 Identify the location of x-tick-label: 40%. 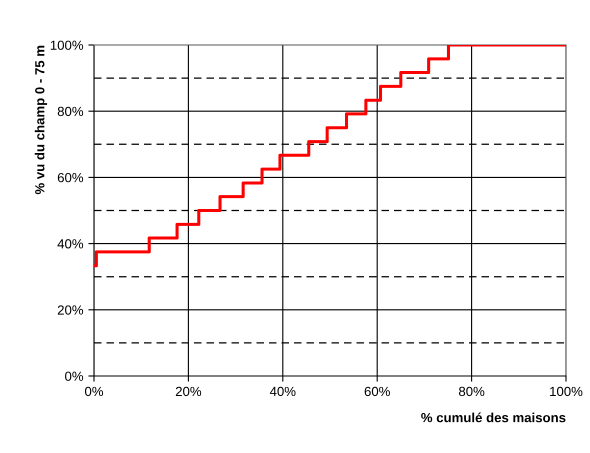
(283, 391).